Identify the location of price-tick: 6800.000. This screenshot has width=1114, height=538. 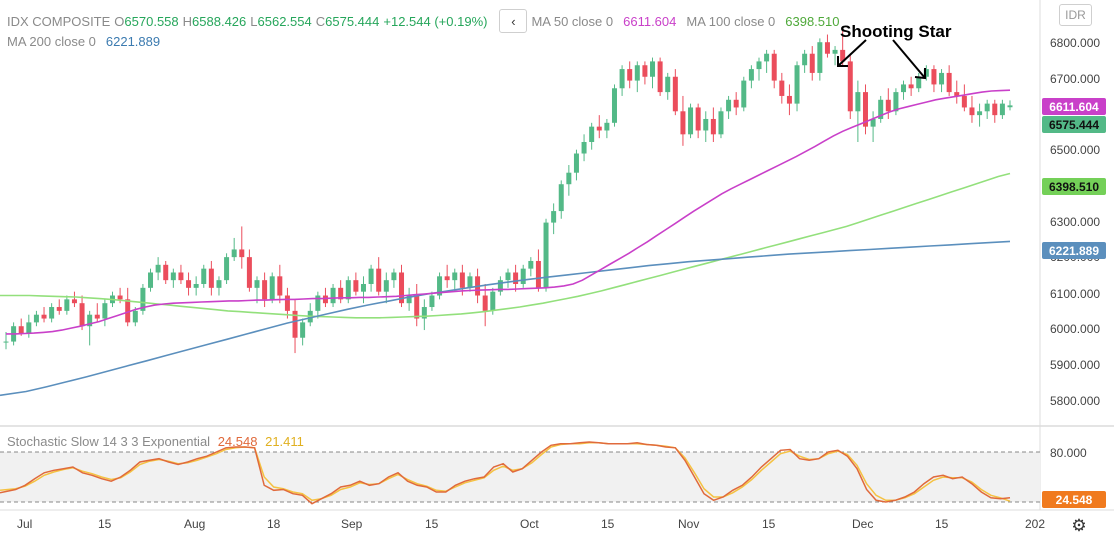
(1075, 43).